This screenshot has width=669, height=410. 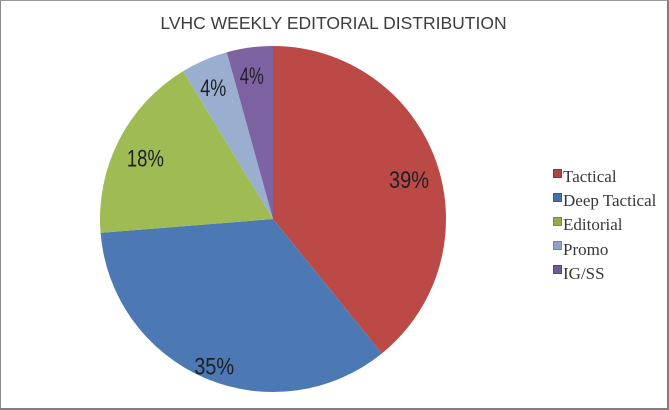 I want to click on svg-text: 39%, so click(x=409, y=180).